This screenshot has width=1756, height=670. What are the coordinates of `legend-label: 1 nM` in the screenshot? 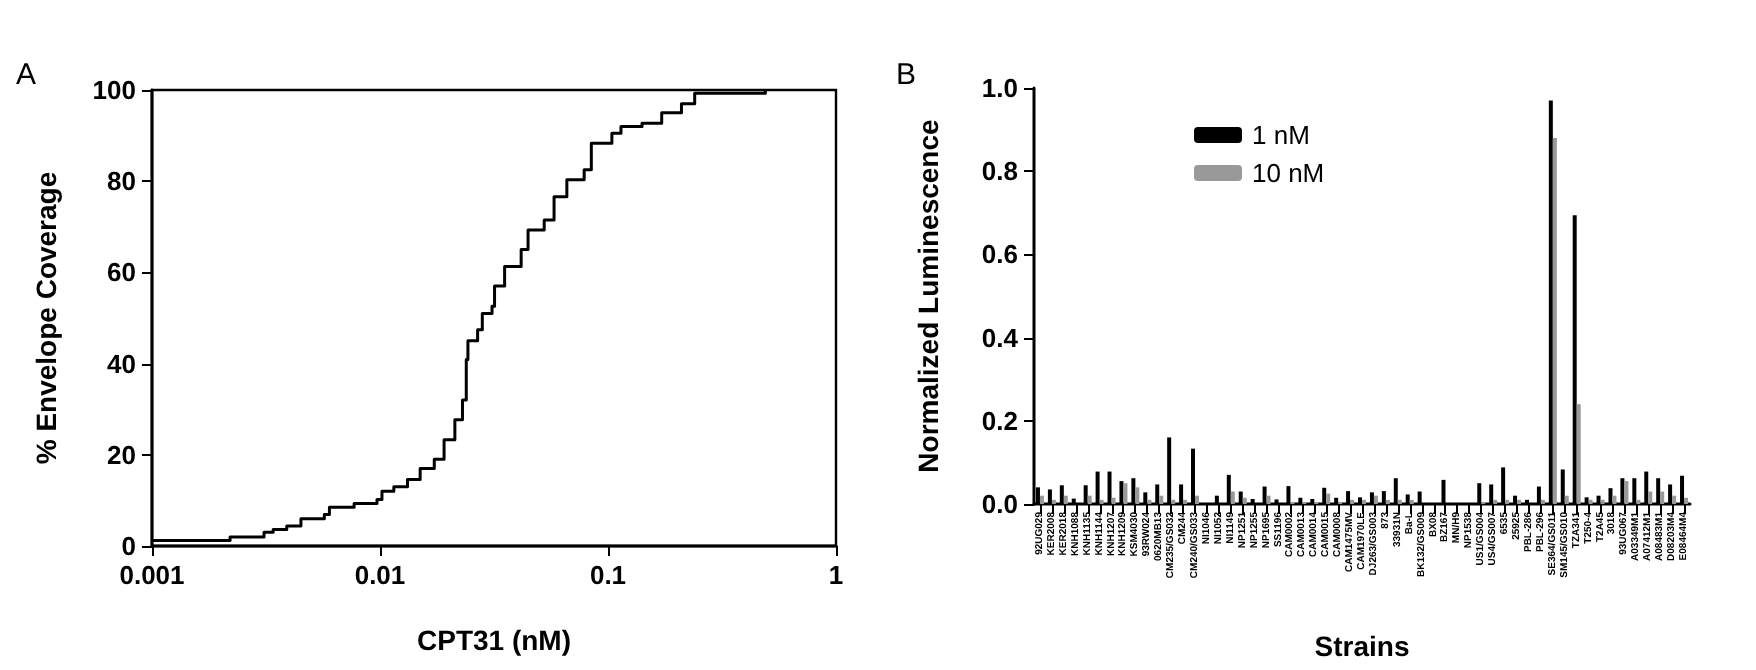 It's located at (1281, 135).